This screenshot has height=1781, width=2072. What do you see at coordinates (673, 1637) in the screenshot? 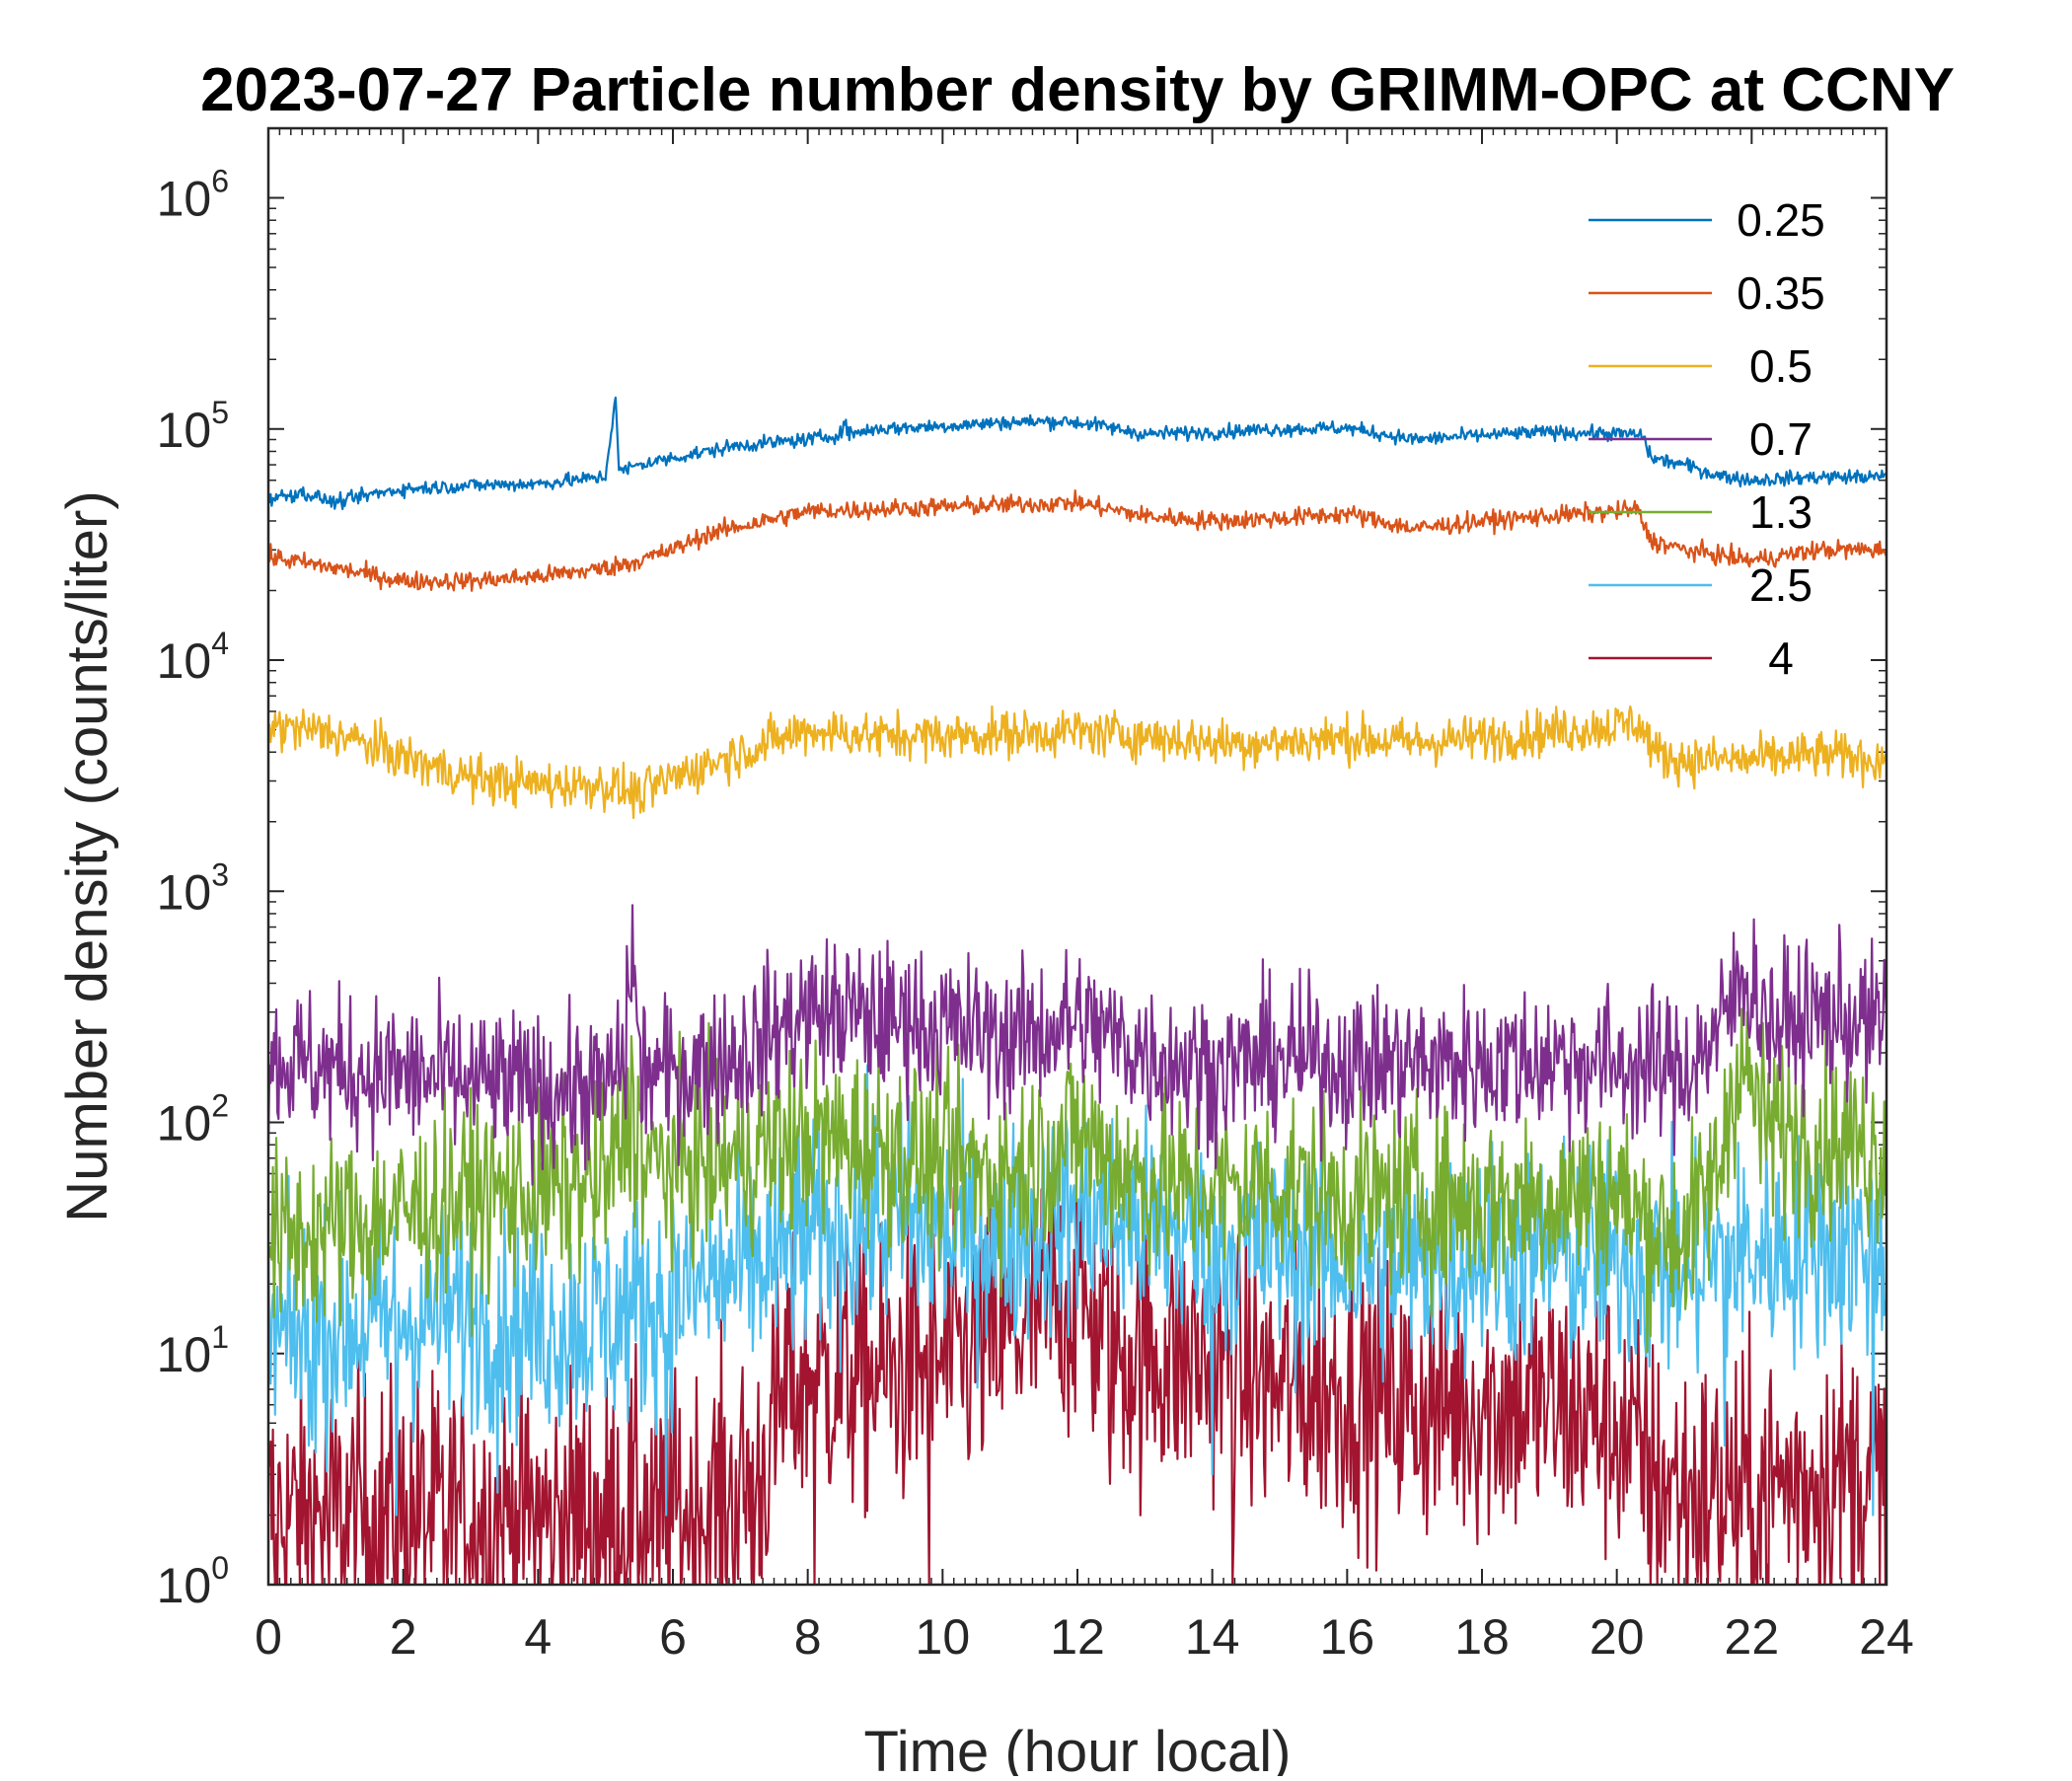
I see `x-tick-label: 6` at bounding box center [673, 1637].